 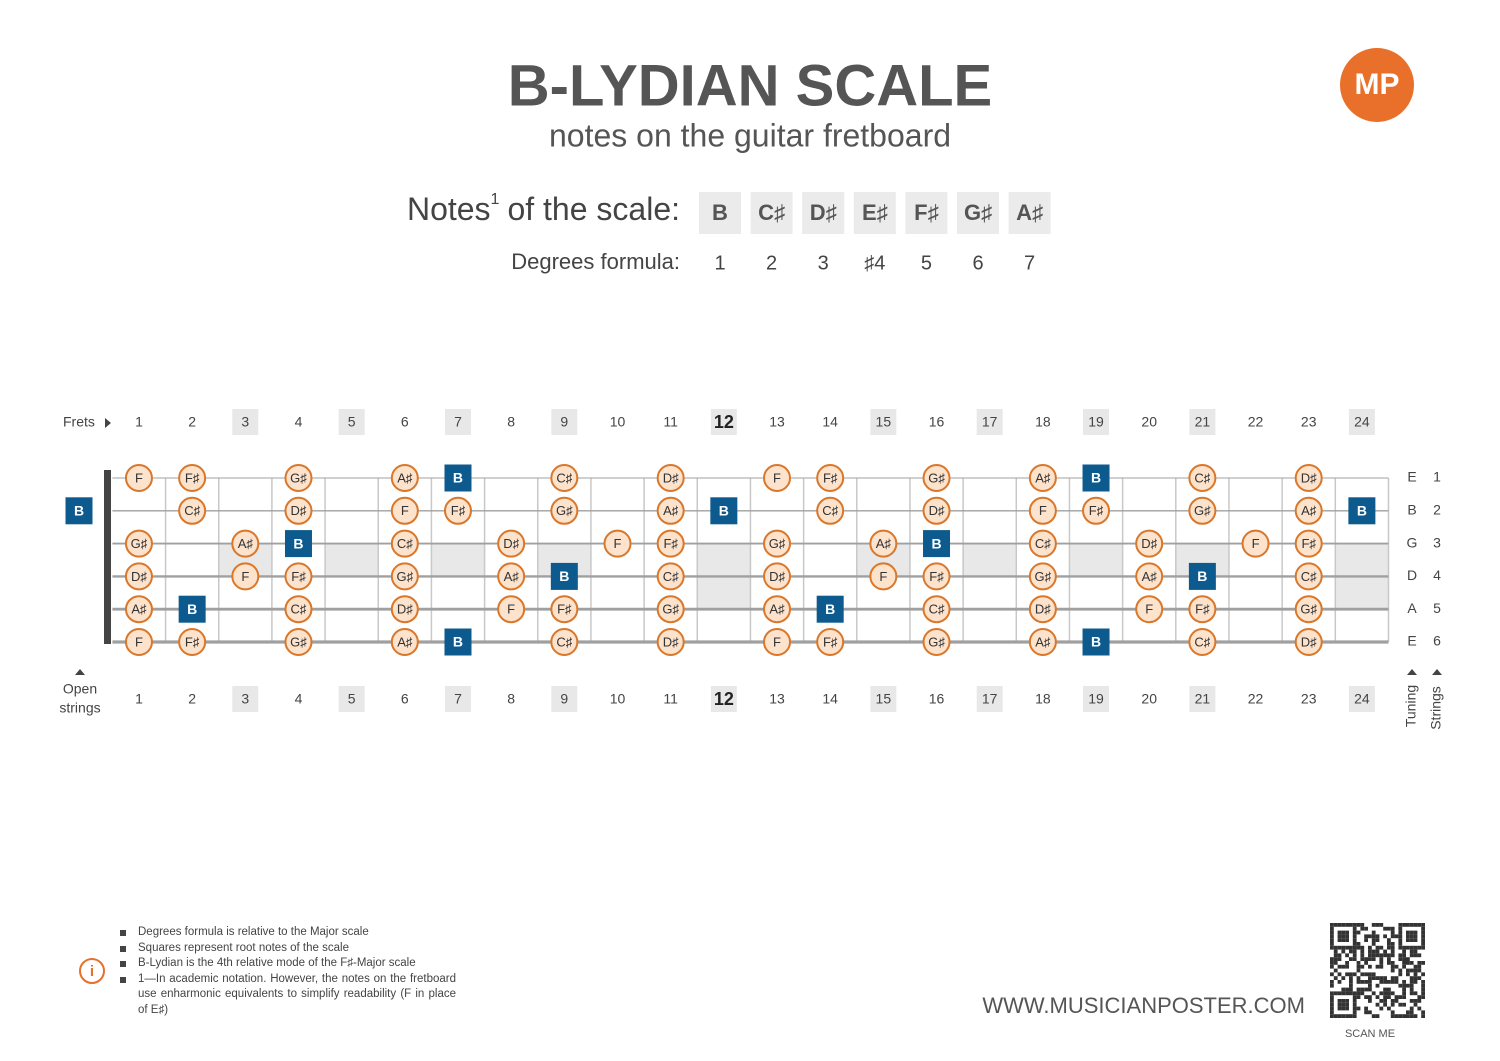 I want to click on degree: 2, so click(x=771, y=263).